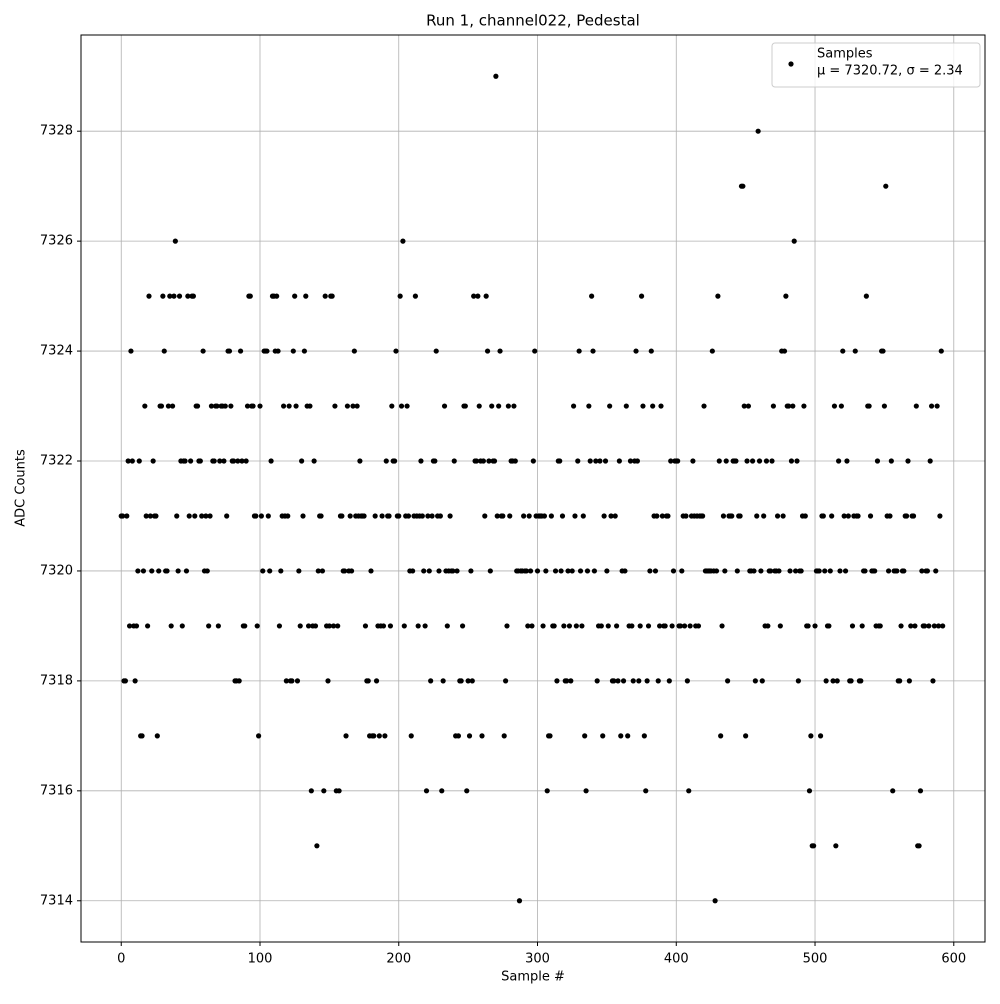  What do you see at coordinates (845, 54) in the screenshot?
I see `legend-label: Samples` at bounding box center [845, 54].